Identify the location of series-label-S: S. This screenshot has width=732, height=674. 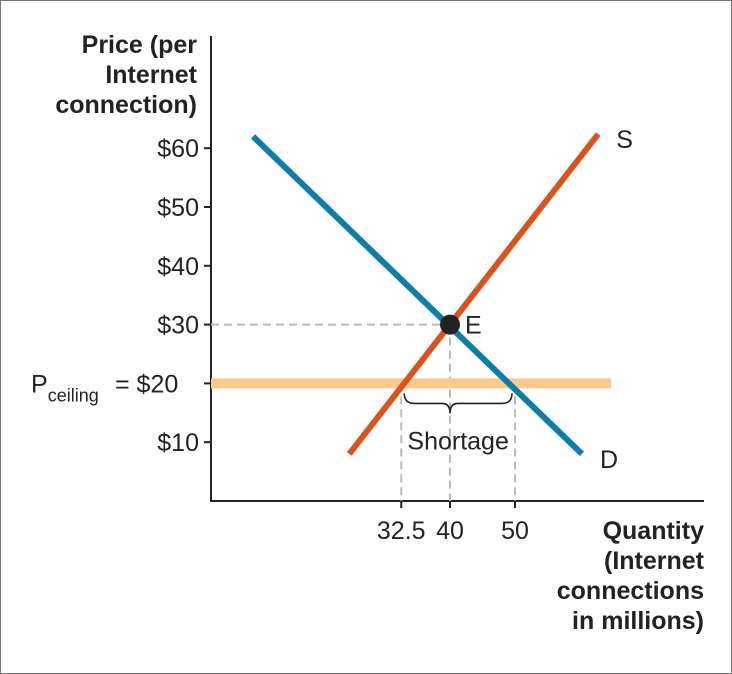
(624, 140).